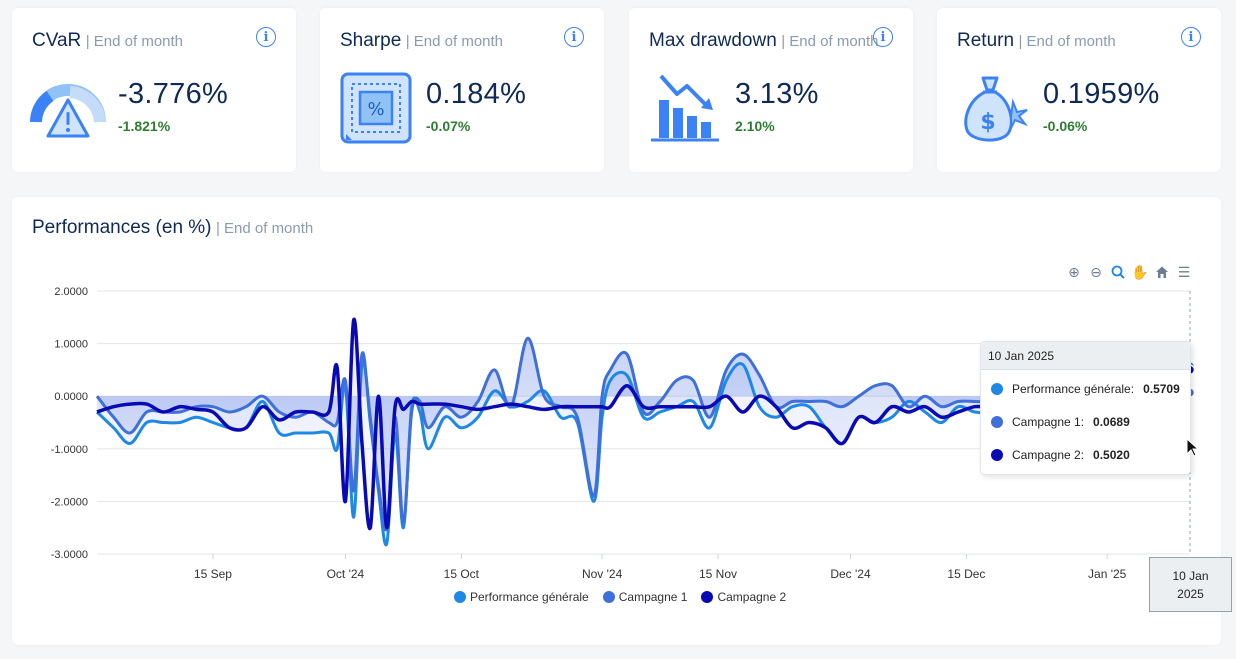  I want to click on legend-label: Campagne 2, so click(752, 597).